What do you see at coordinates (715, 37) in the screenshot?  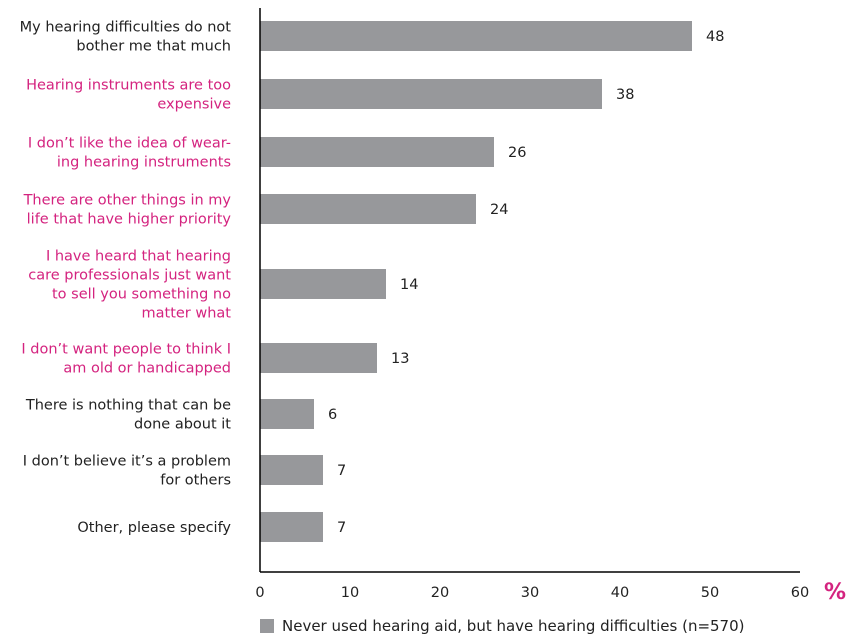 I see `data-label-1: 48` at bounding box center [715, 37].